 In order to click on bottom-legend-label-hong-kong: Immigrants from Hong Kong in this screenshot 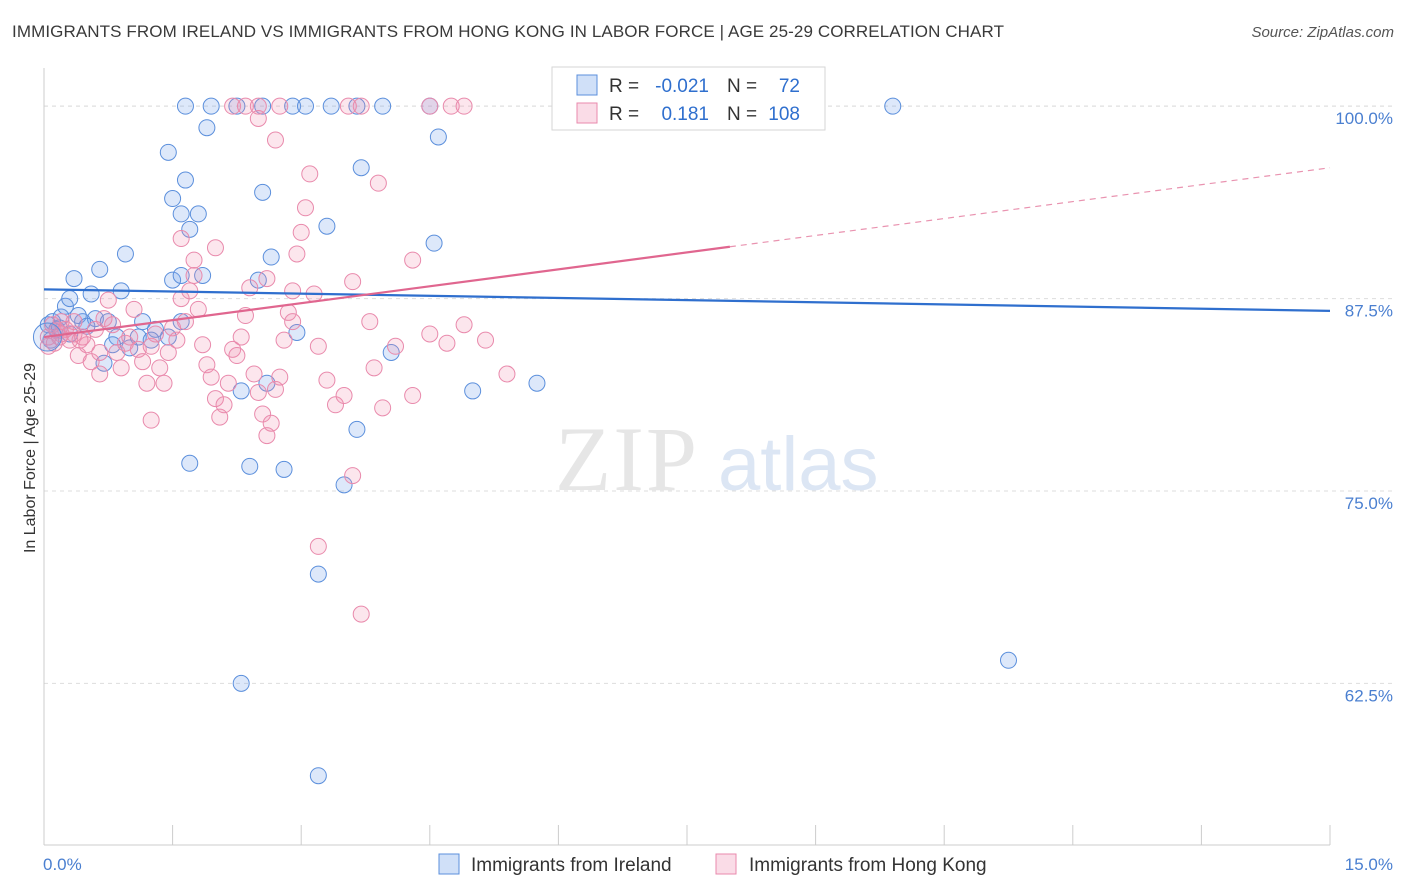, I will do `click(868, 865)`.